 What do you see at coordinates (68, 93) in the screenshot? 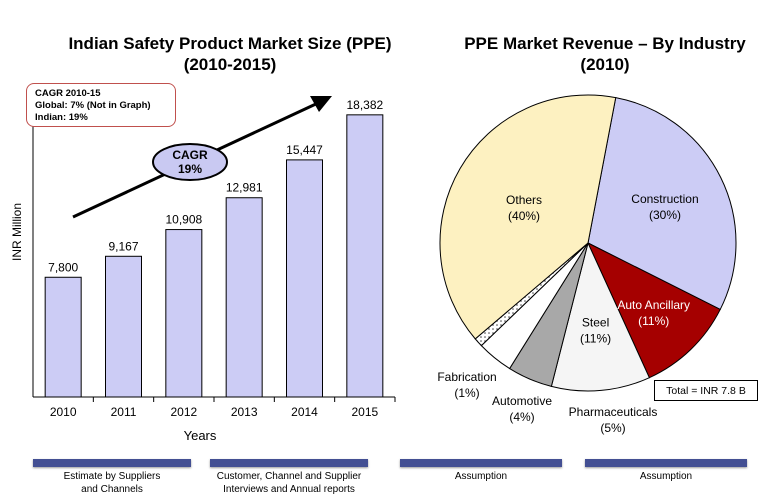
I see `cagr-info-line: CAGR 2010-15` at bounding box center [68, 93].